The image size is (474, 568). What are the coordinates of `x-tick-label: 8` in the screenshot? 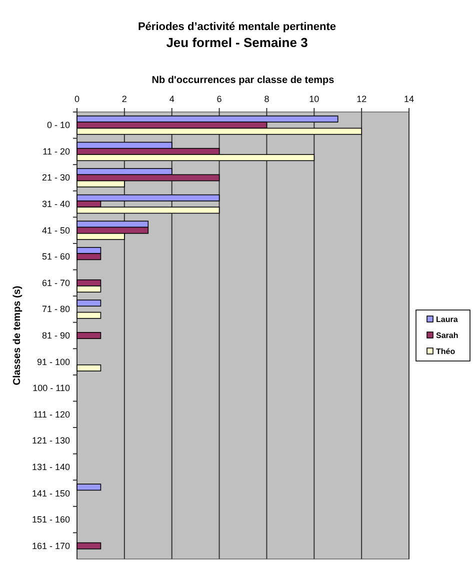 It's located at (267, 99).